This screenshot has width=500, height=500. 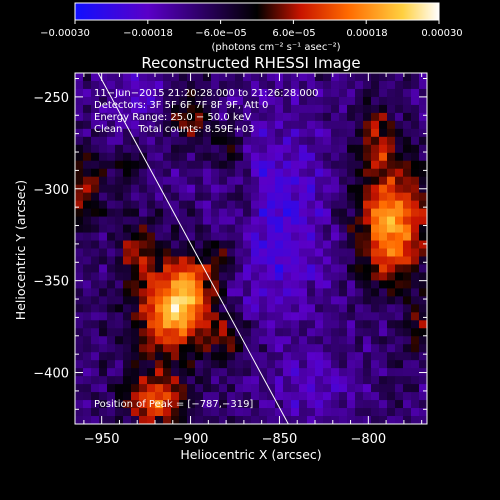 I want to click on time-range-annotation: 11−Jun−2015 21:20:28.000 to 21:26:28.000, so click(x=206, y=93).